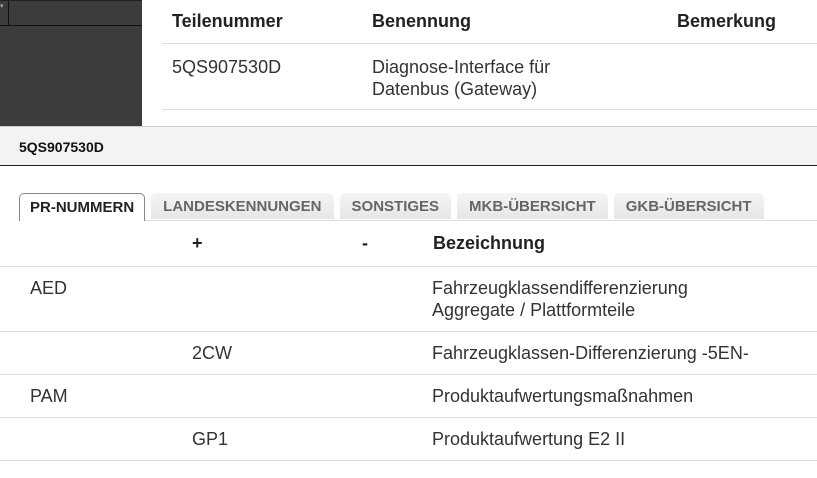 This screenshot has width=817, height=478. I want to click on cell-text: Produktaufwertung E2 II, so click(624, 439).